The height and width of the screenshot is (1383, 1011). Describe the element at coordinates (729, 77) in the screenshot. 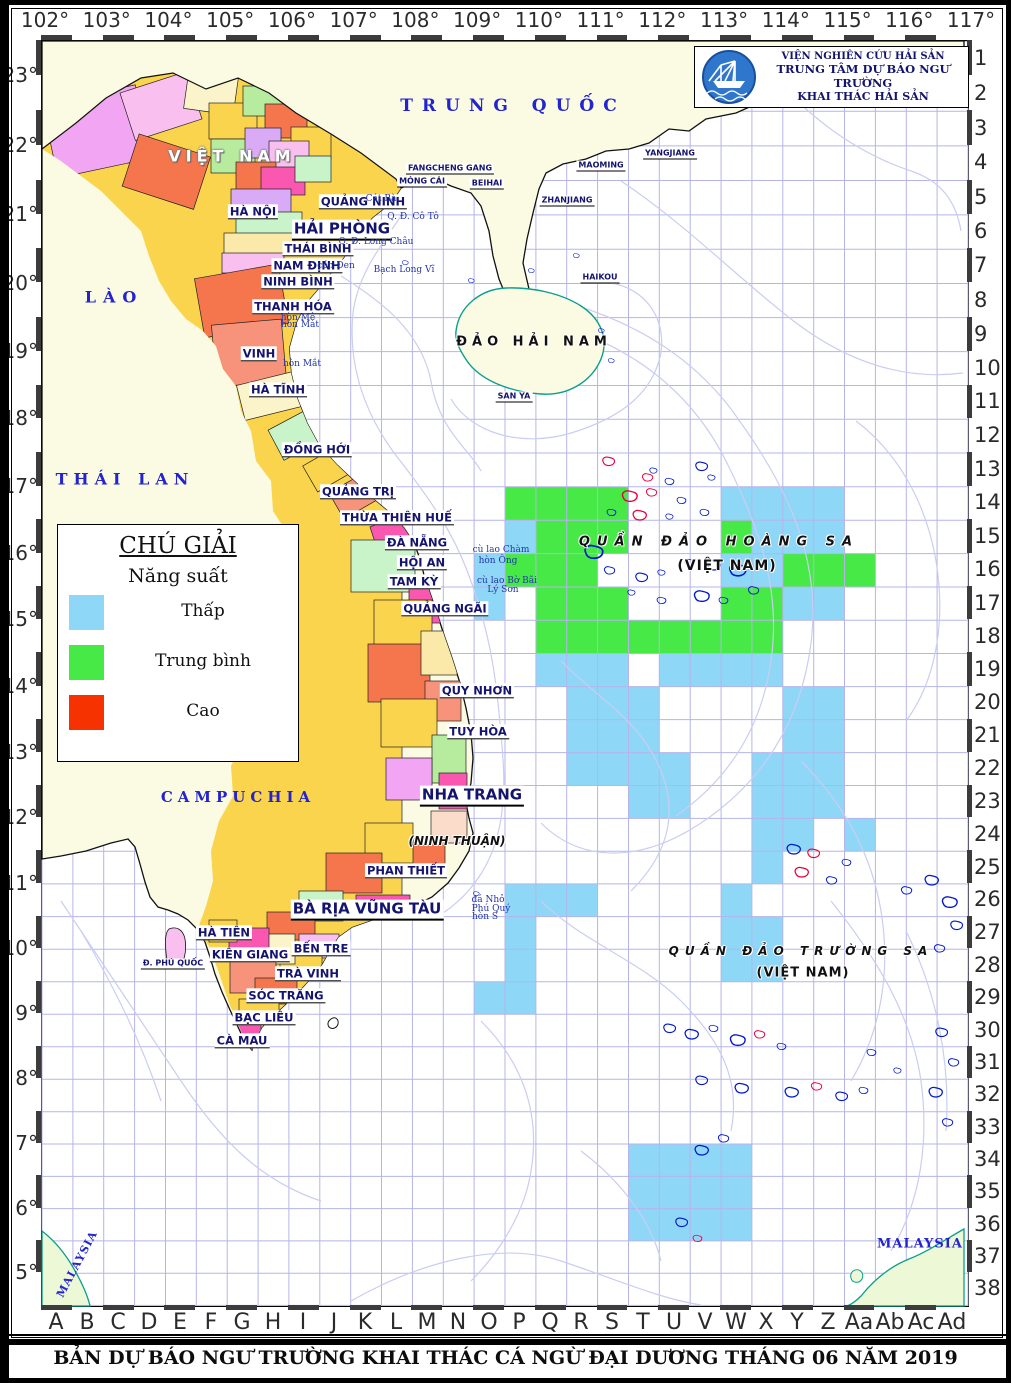

I see `ship-logo-icon` at that location.